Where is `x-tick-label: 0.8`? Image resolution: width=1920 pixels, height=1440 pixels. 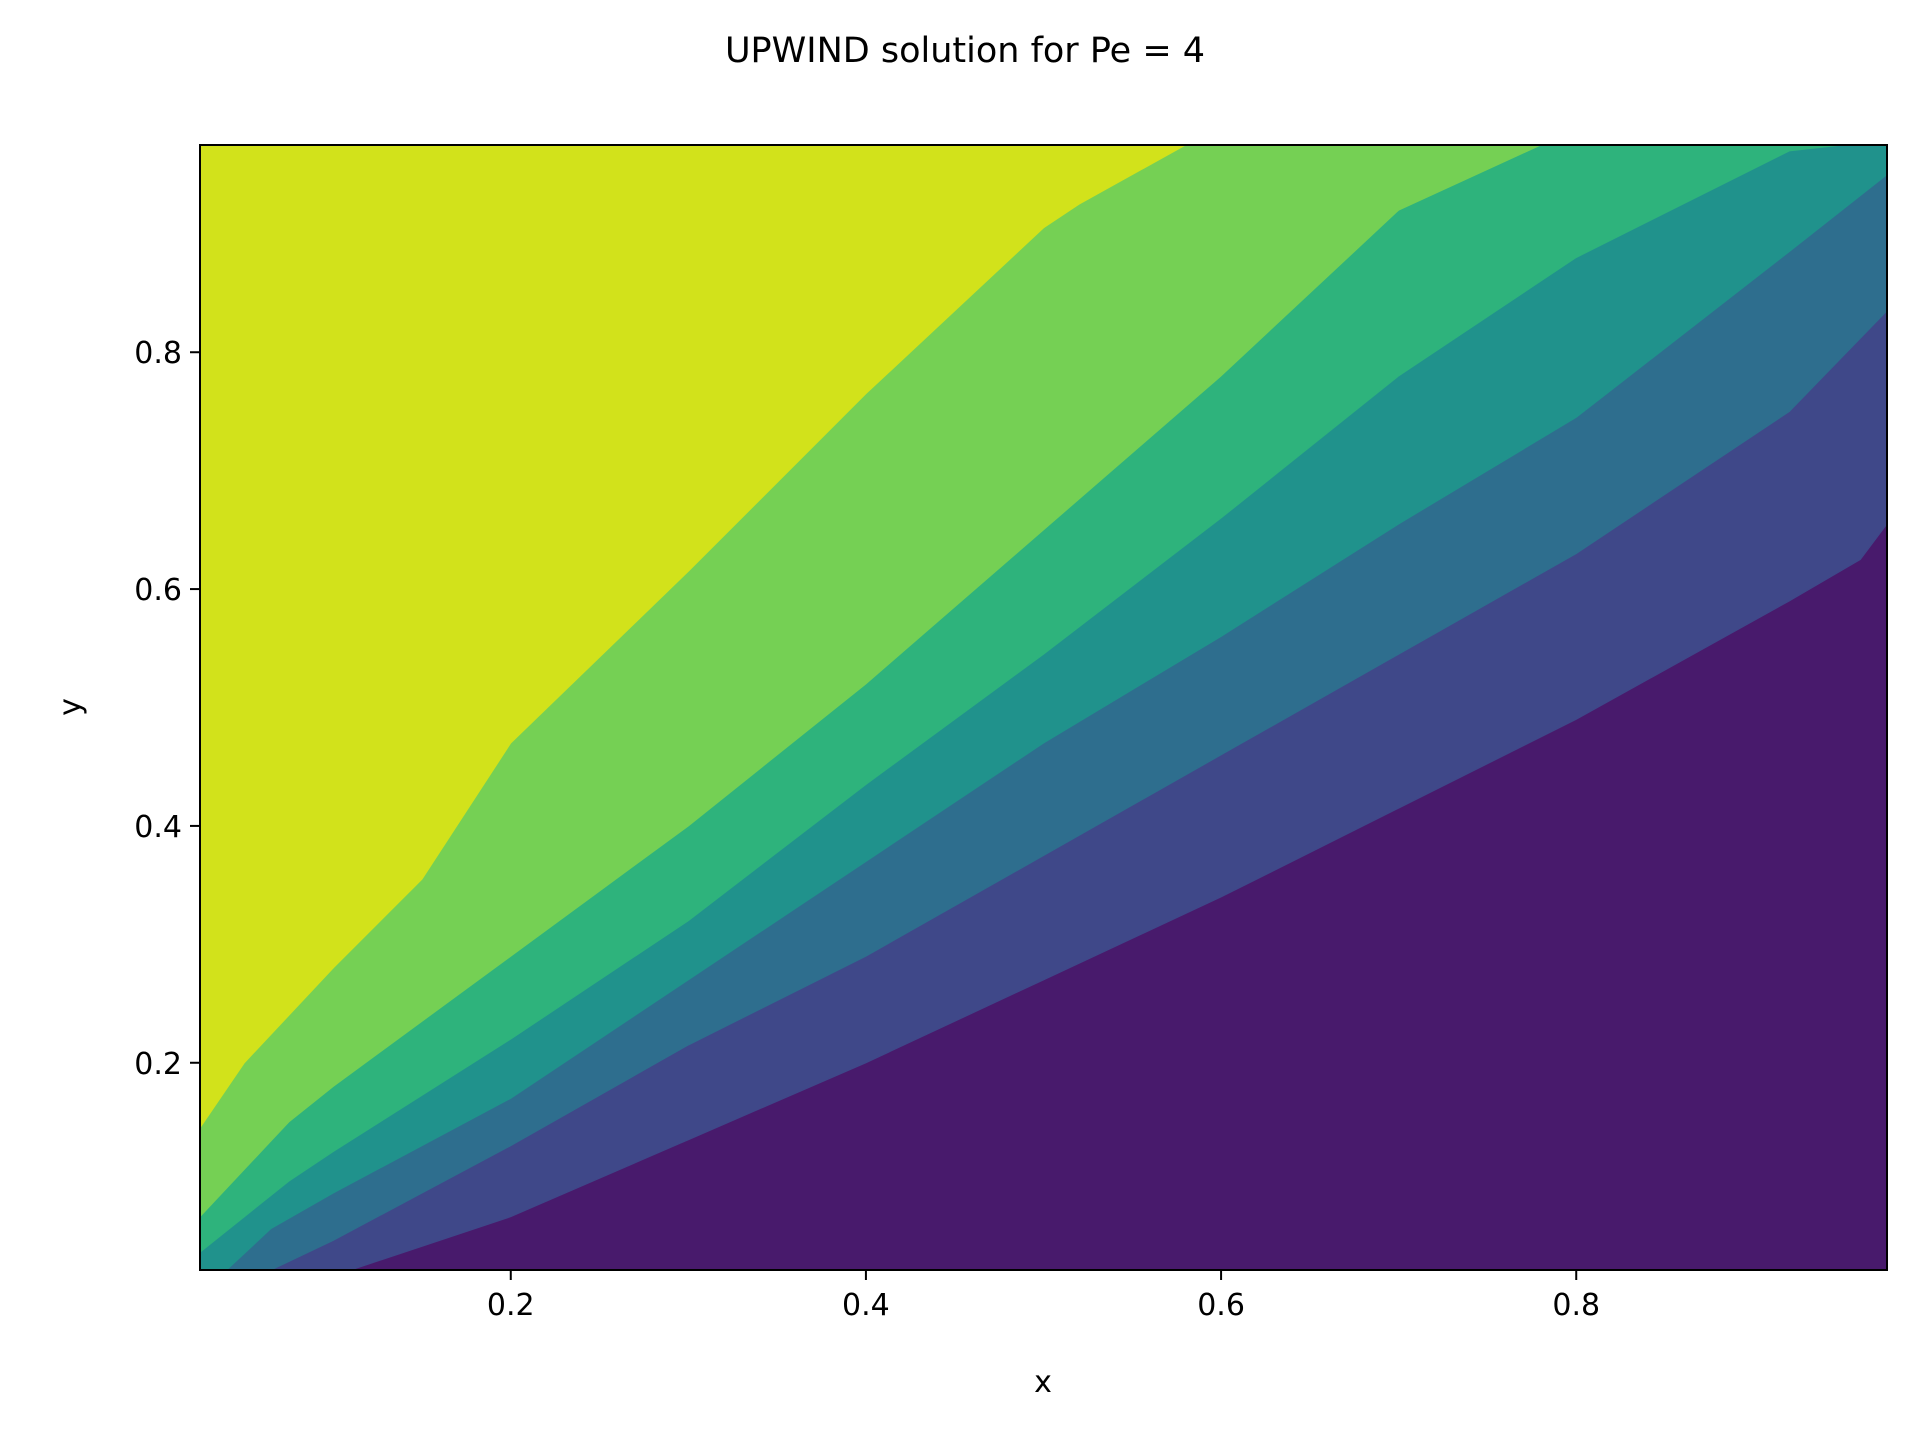
x-tick-label: 0.8 is located at coordinates (1576, 1305).